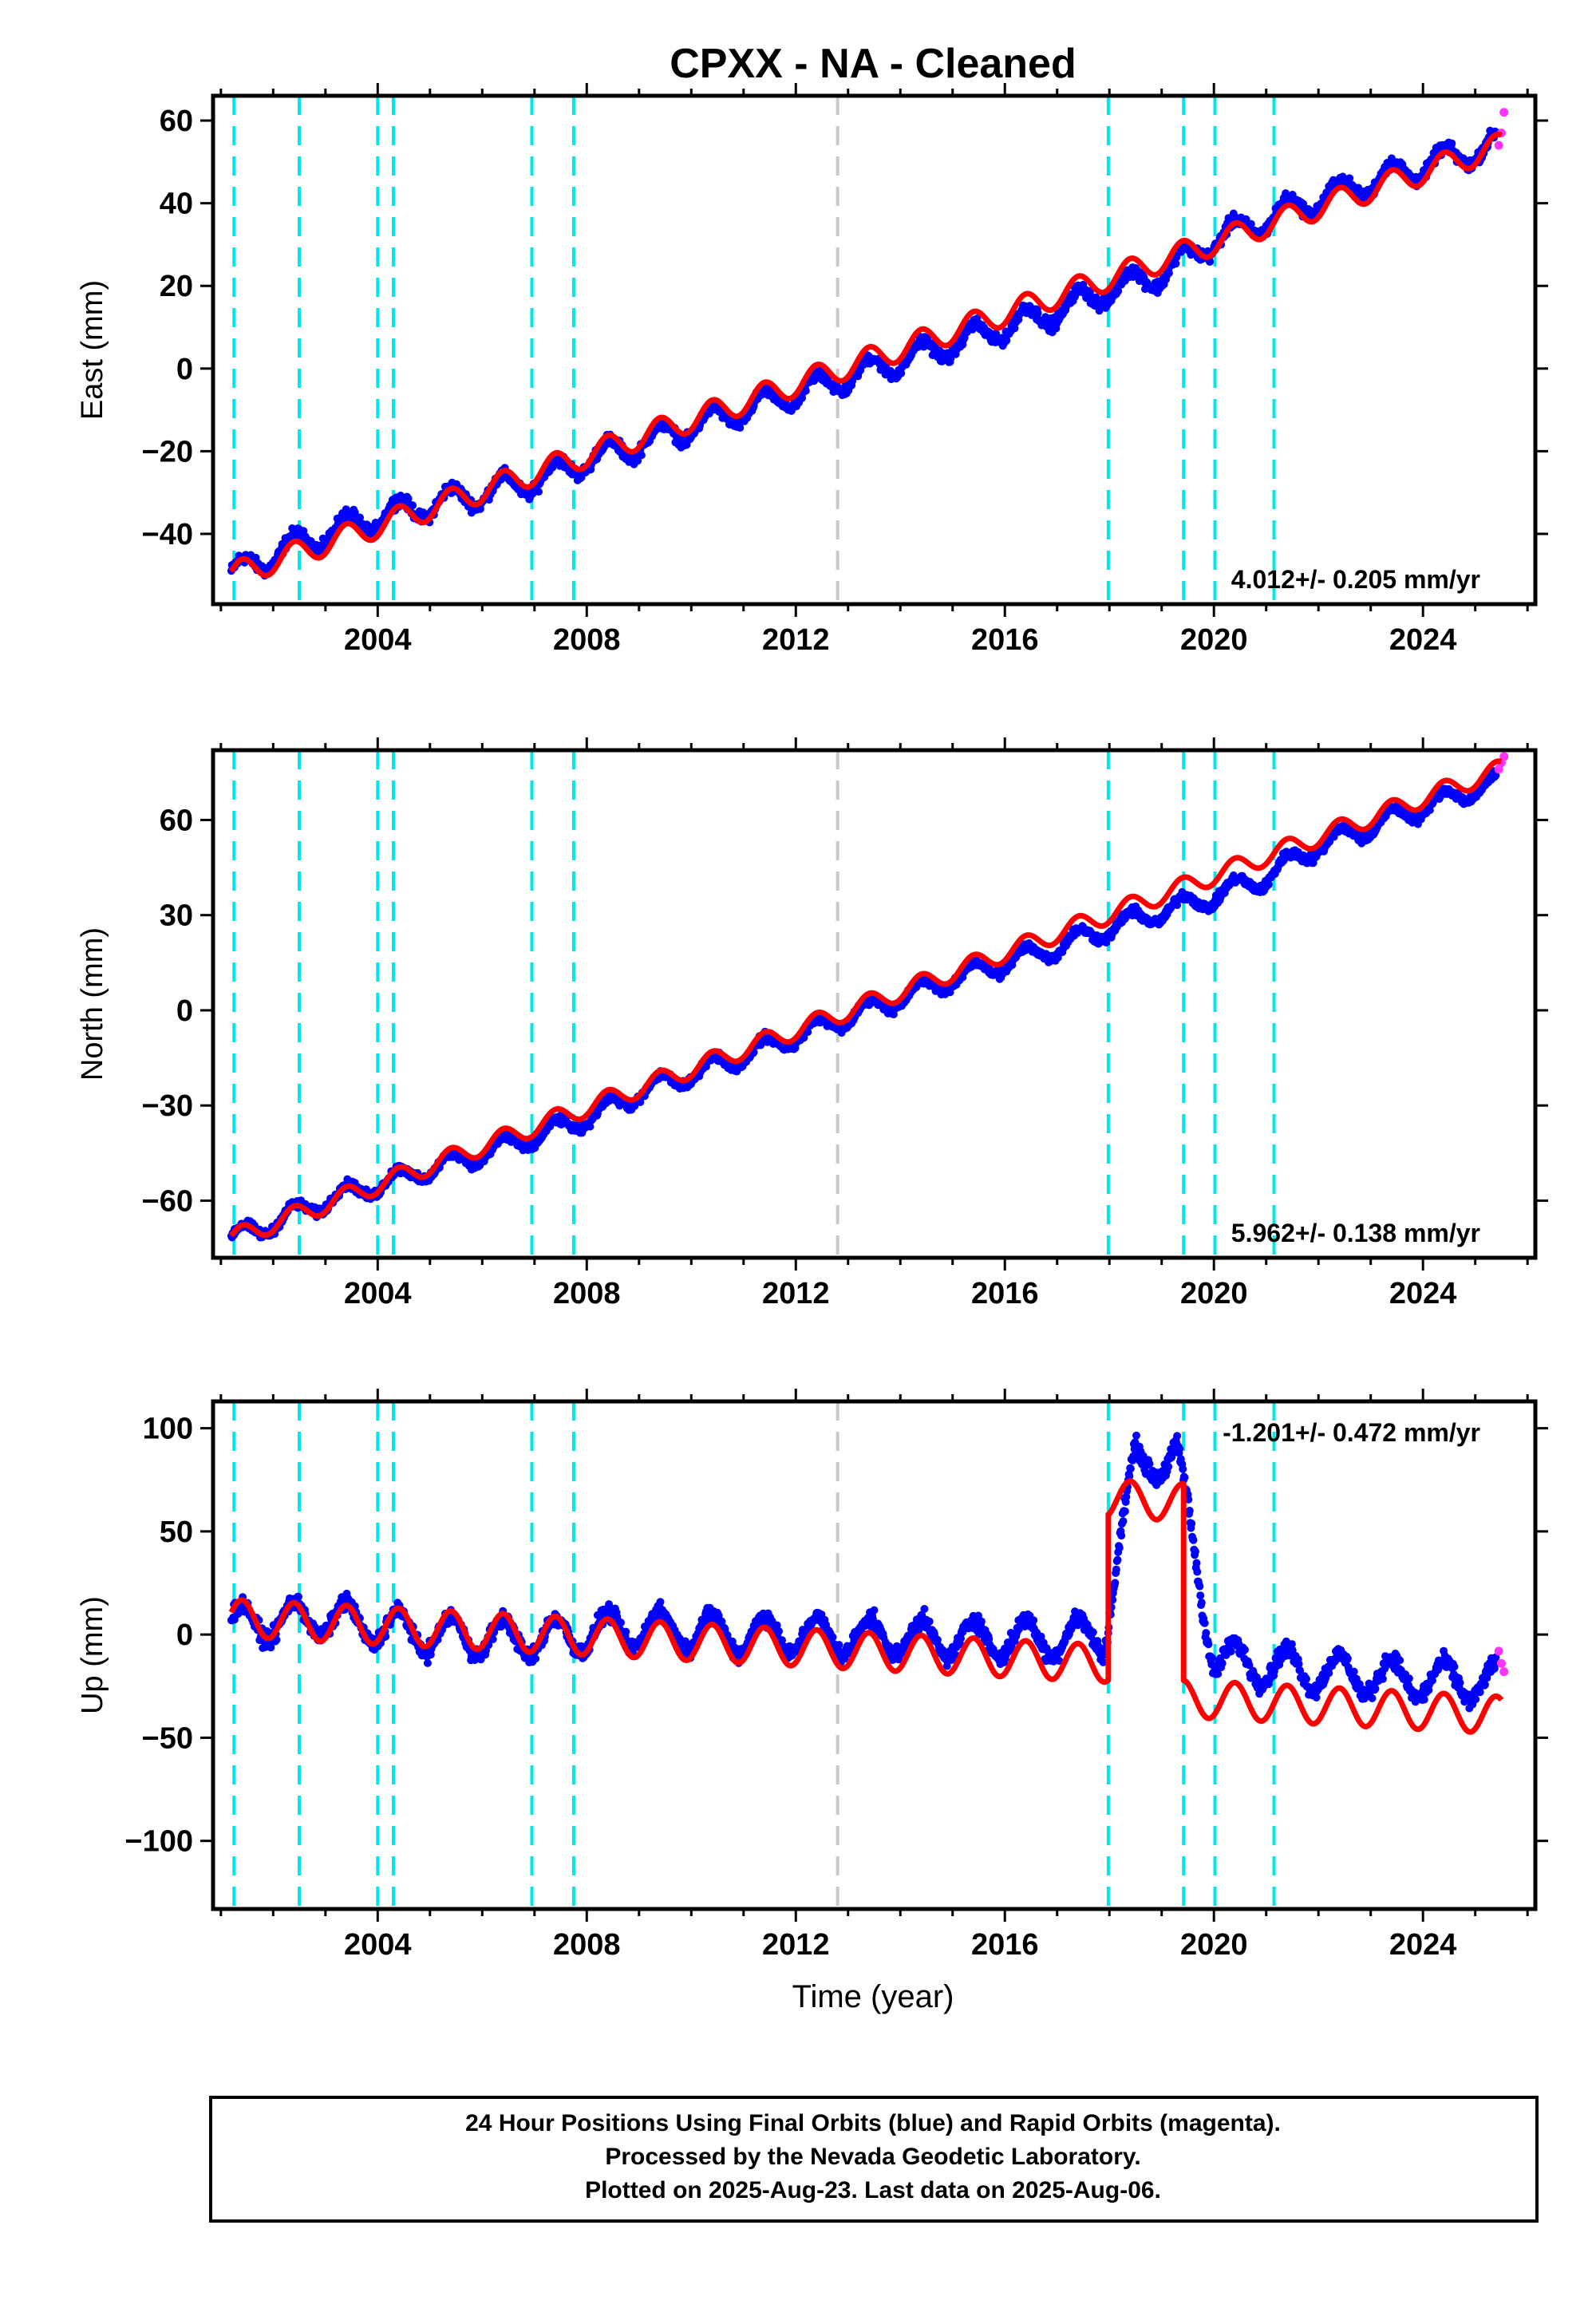 Image resolution: width=1596 pixels, height=2316 pixels. What do you see at coordinates (167, 1106) in the screenshot?
I see `y-tick-label: −30` at bounding box center [167, 1106].